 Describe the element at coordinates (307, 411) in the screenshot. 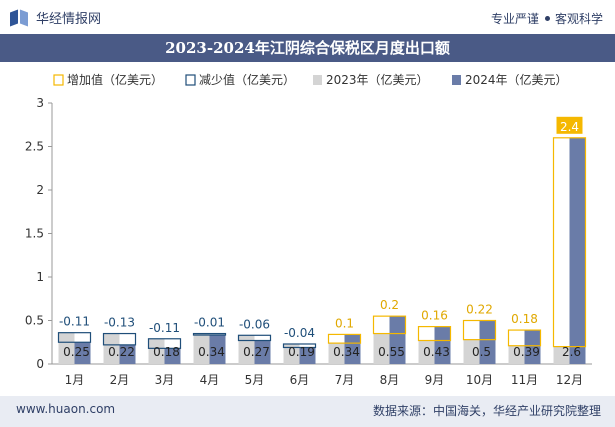

I see `footer-band` at that location.